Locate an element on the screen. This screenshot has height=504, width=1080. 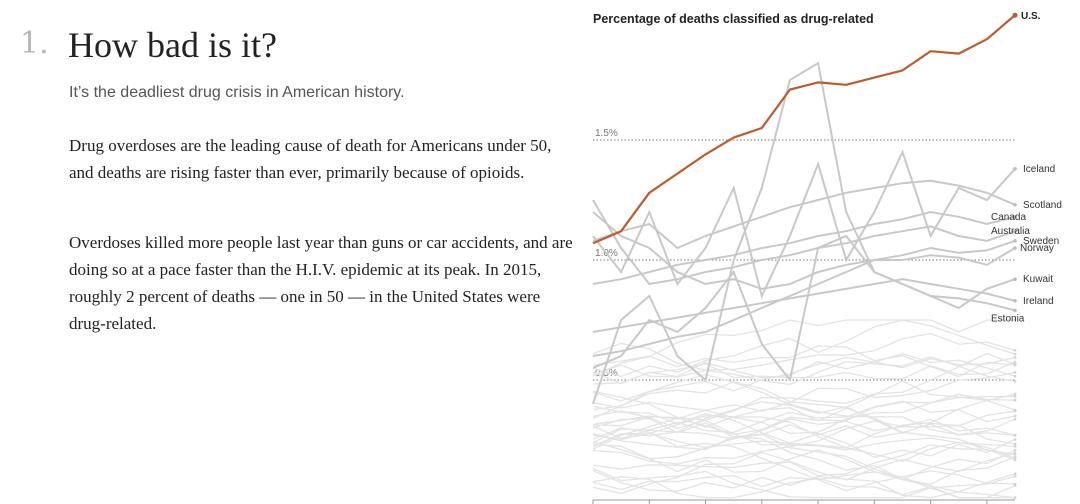
y-tick-label: 0.5% is located at coordinates (606, 373).